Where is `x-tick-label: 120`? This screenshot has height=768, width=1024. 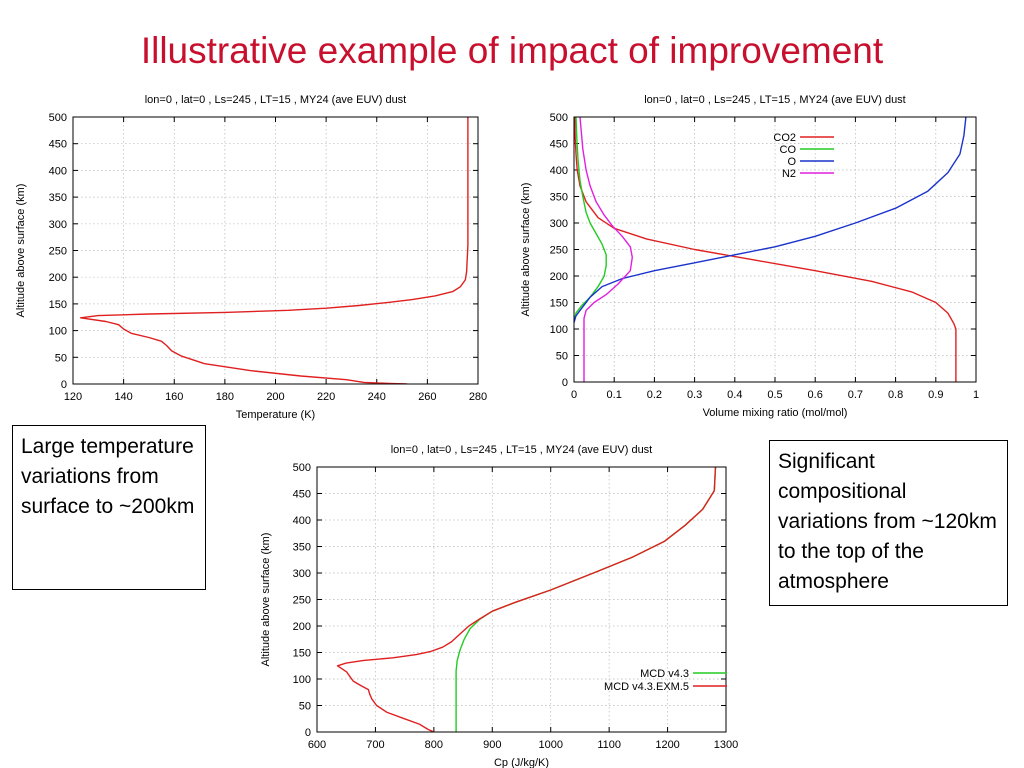
x-tick-label: 120 is located at coordinates (73, 397).